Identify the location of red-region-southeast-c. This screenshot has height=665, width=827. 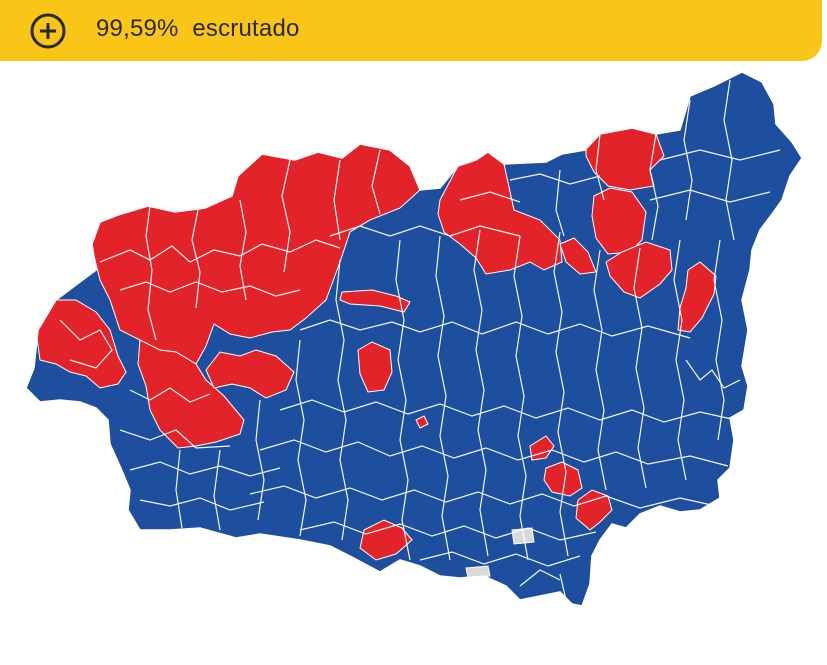
(594, 510).